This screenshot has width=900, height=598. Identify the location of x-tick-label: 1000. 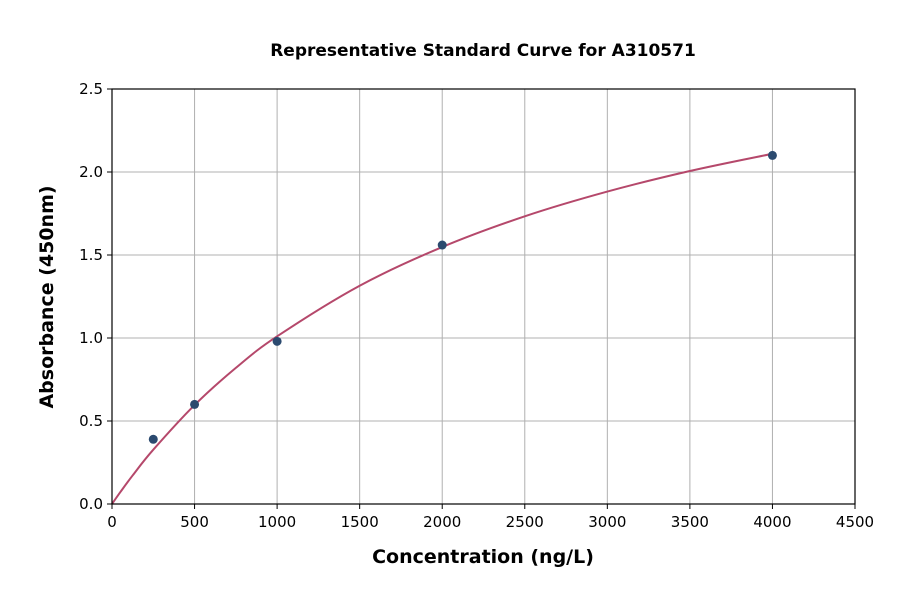
(277, 522).